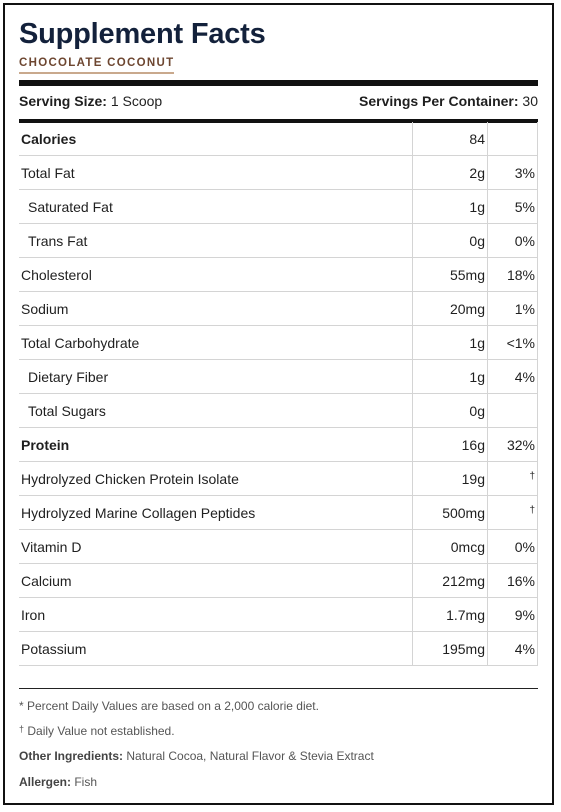  Describe the element at coordinates (63, 101) in the screenshot. I see `serving-size-label: Serving Size:` at that location.